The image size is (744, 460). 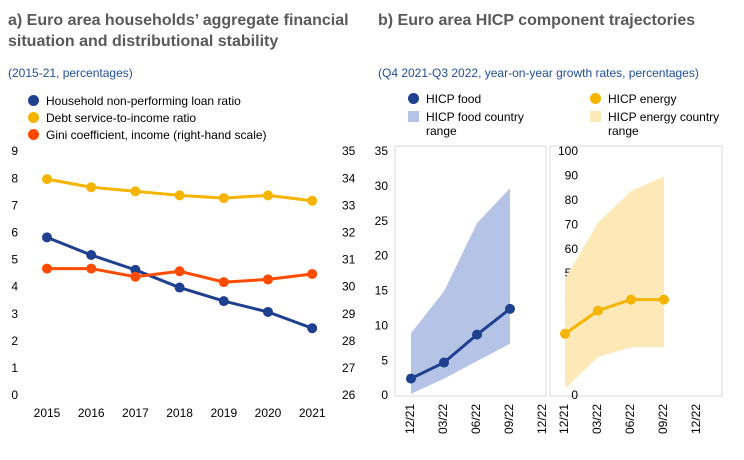 I want to click on legend-label: HICP energy, so click(x=642, y=99).